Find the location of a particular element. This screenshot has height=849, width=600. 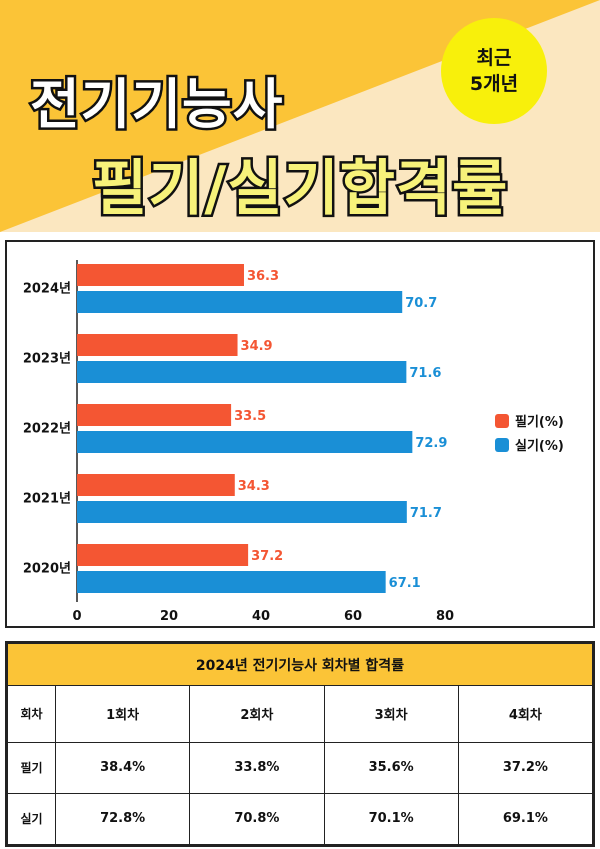

title-line-2: 필기/실기합격률 is located at coordinates (299, 189).